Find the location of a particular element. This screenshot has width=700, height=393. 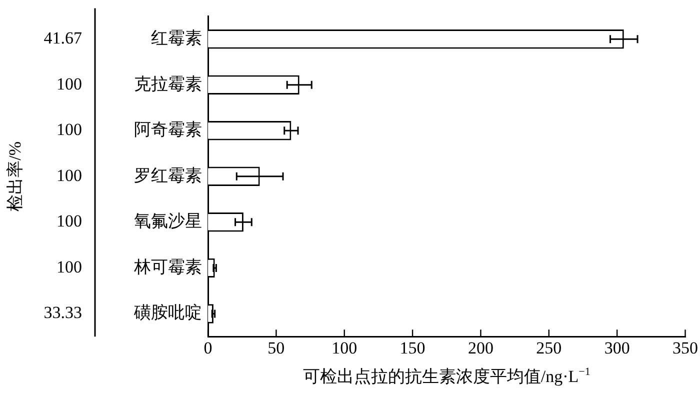

y-tick-label: 罗红霉素 is located at coordinates (168, 175).